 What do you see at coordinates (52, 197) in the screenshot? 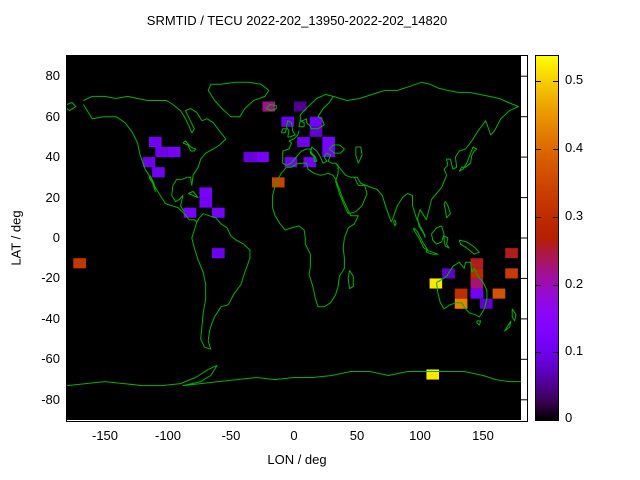
I see `y-tick-label: 20` at bounding box center [52, 197].